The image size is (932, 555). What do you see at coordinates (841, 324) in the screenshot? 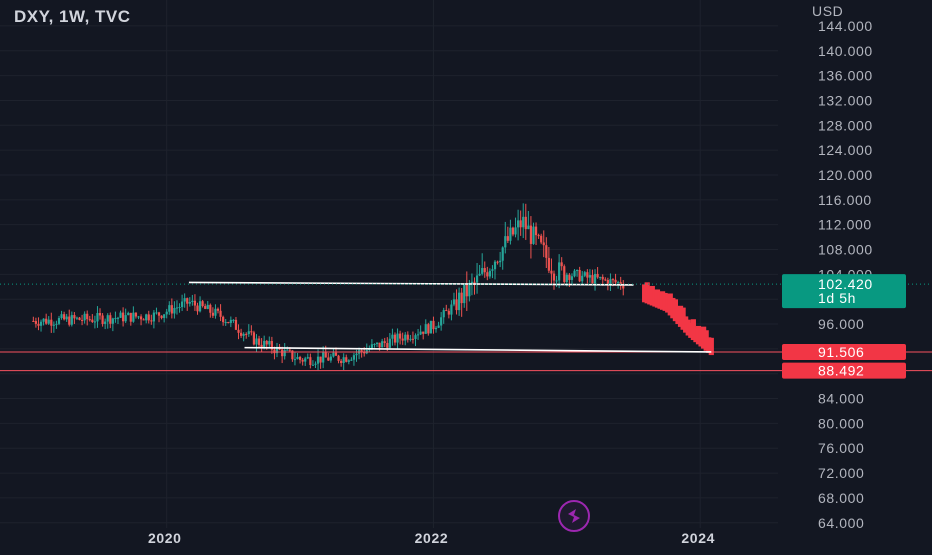
I see `price-tick-label: 96.000` at bounding box center [841, 324].